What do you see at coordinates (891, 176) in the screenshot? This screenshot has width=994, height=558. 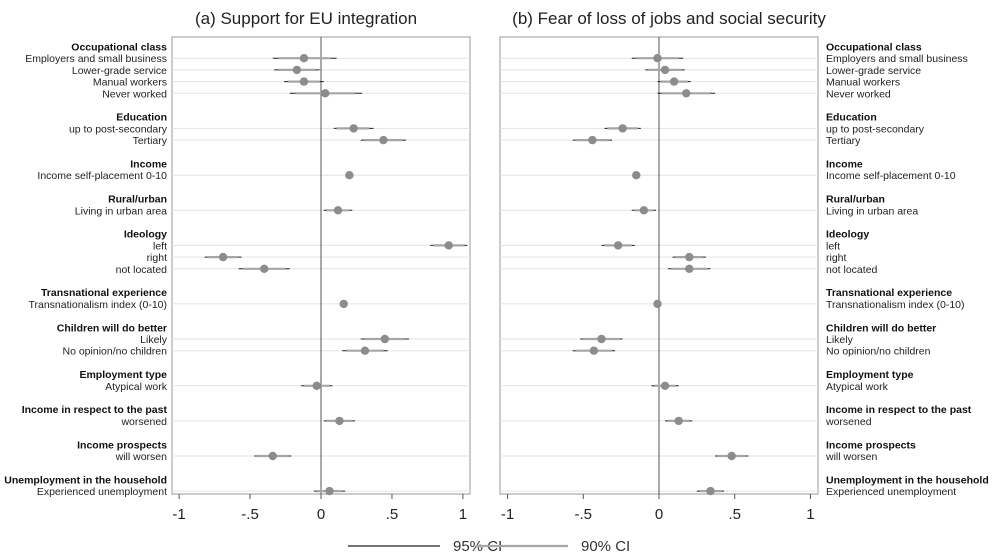 I see `row-label: Income self-placement 0-10` at bounding box center [891, 176].